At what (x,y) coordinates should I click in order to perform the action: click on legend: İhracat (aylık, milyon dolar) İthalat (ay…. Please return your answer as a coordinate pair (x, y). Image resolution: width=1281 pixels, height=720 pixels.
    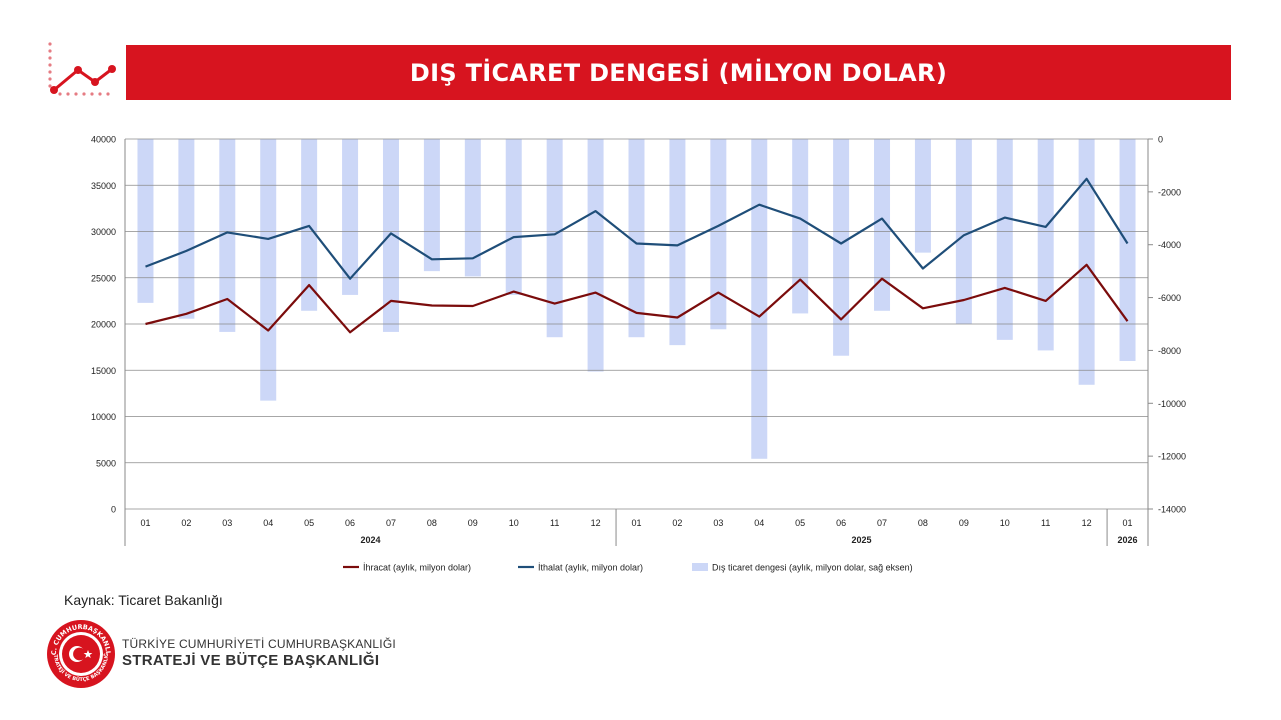
    Looking at the image, I should click on (628, 568).